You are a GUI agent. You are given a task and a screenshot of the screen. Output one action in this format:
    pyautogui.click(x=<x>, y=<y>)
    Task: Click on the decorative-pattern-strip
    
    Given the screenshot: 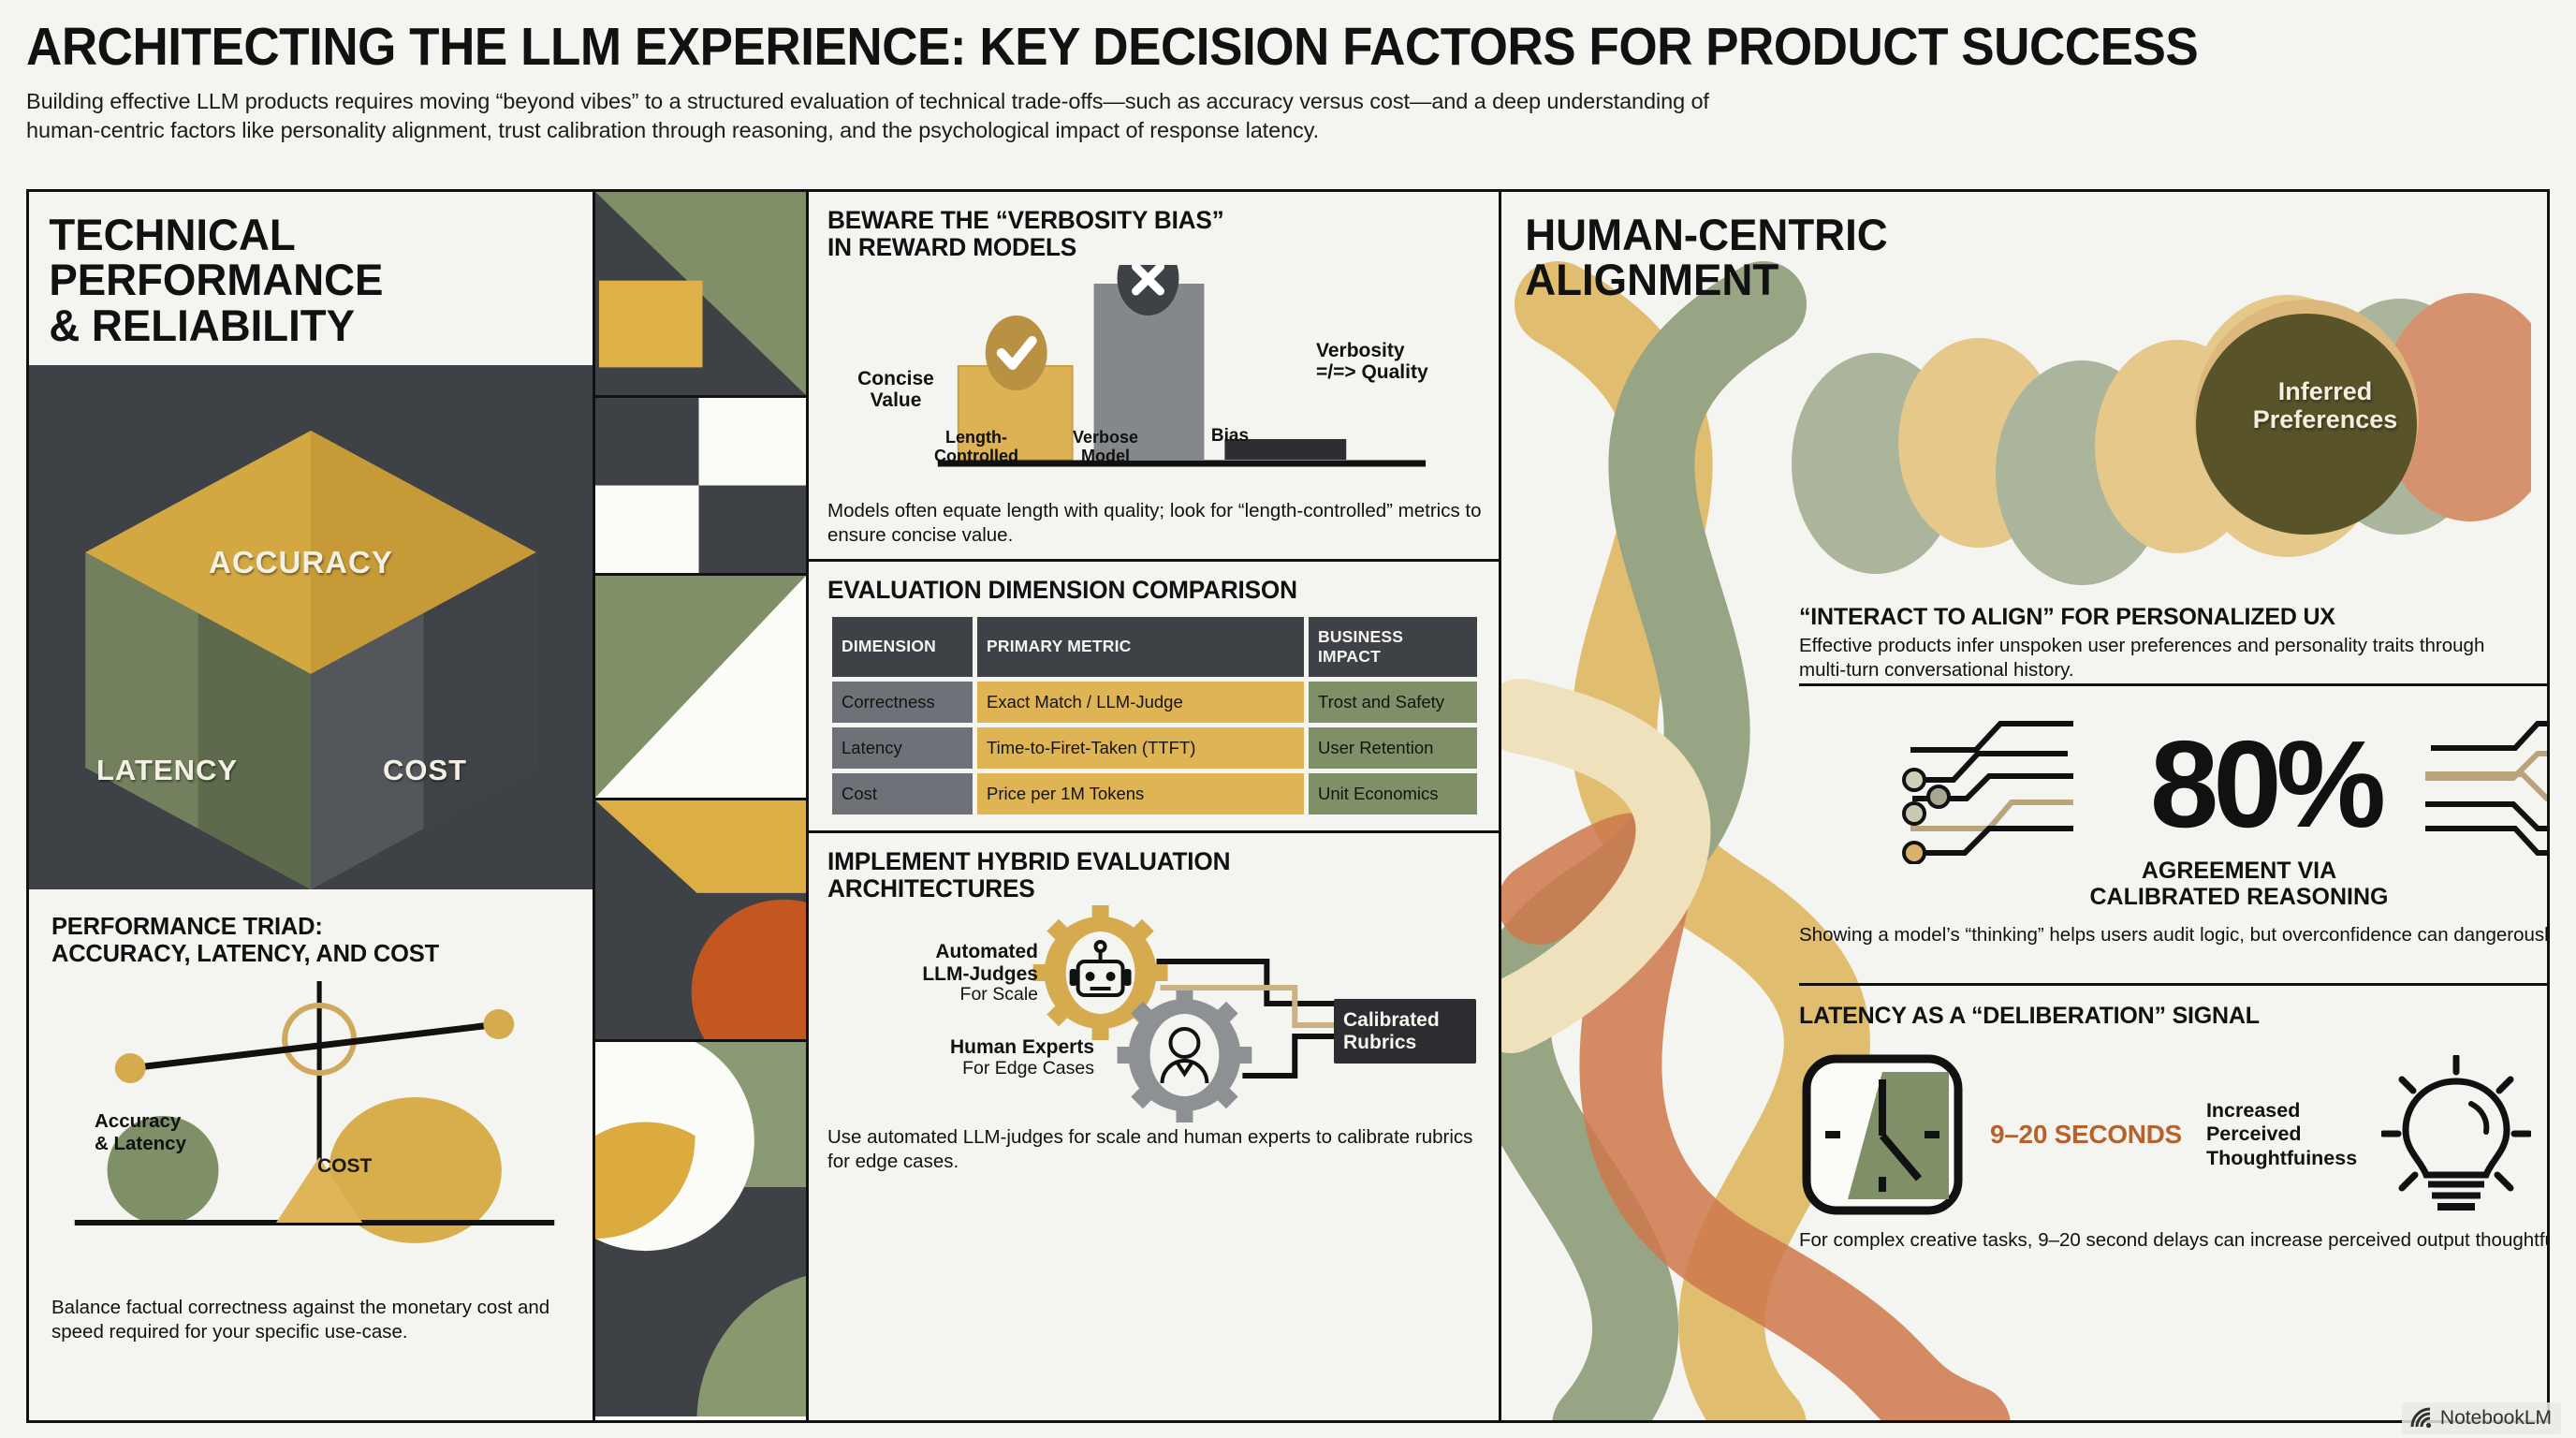 What is the action you would take?
    pyautogui.click(x=702, y=806)
    